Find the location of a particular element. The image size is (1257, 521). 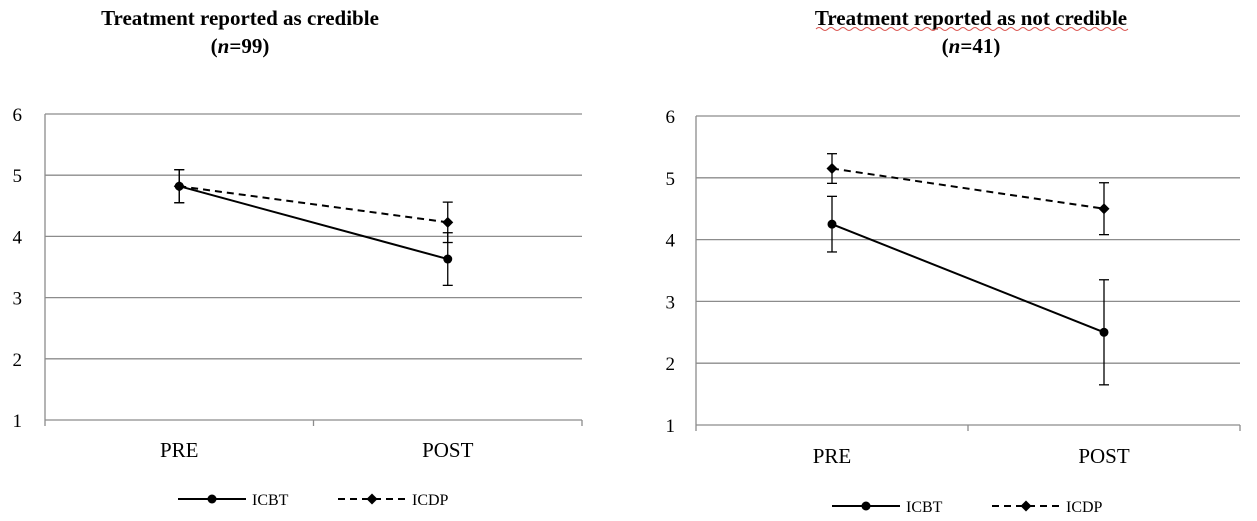

chart-subtitle: (n=41) is located at coordinates (971, 46).